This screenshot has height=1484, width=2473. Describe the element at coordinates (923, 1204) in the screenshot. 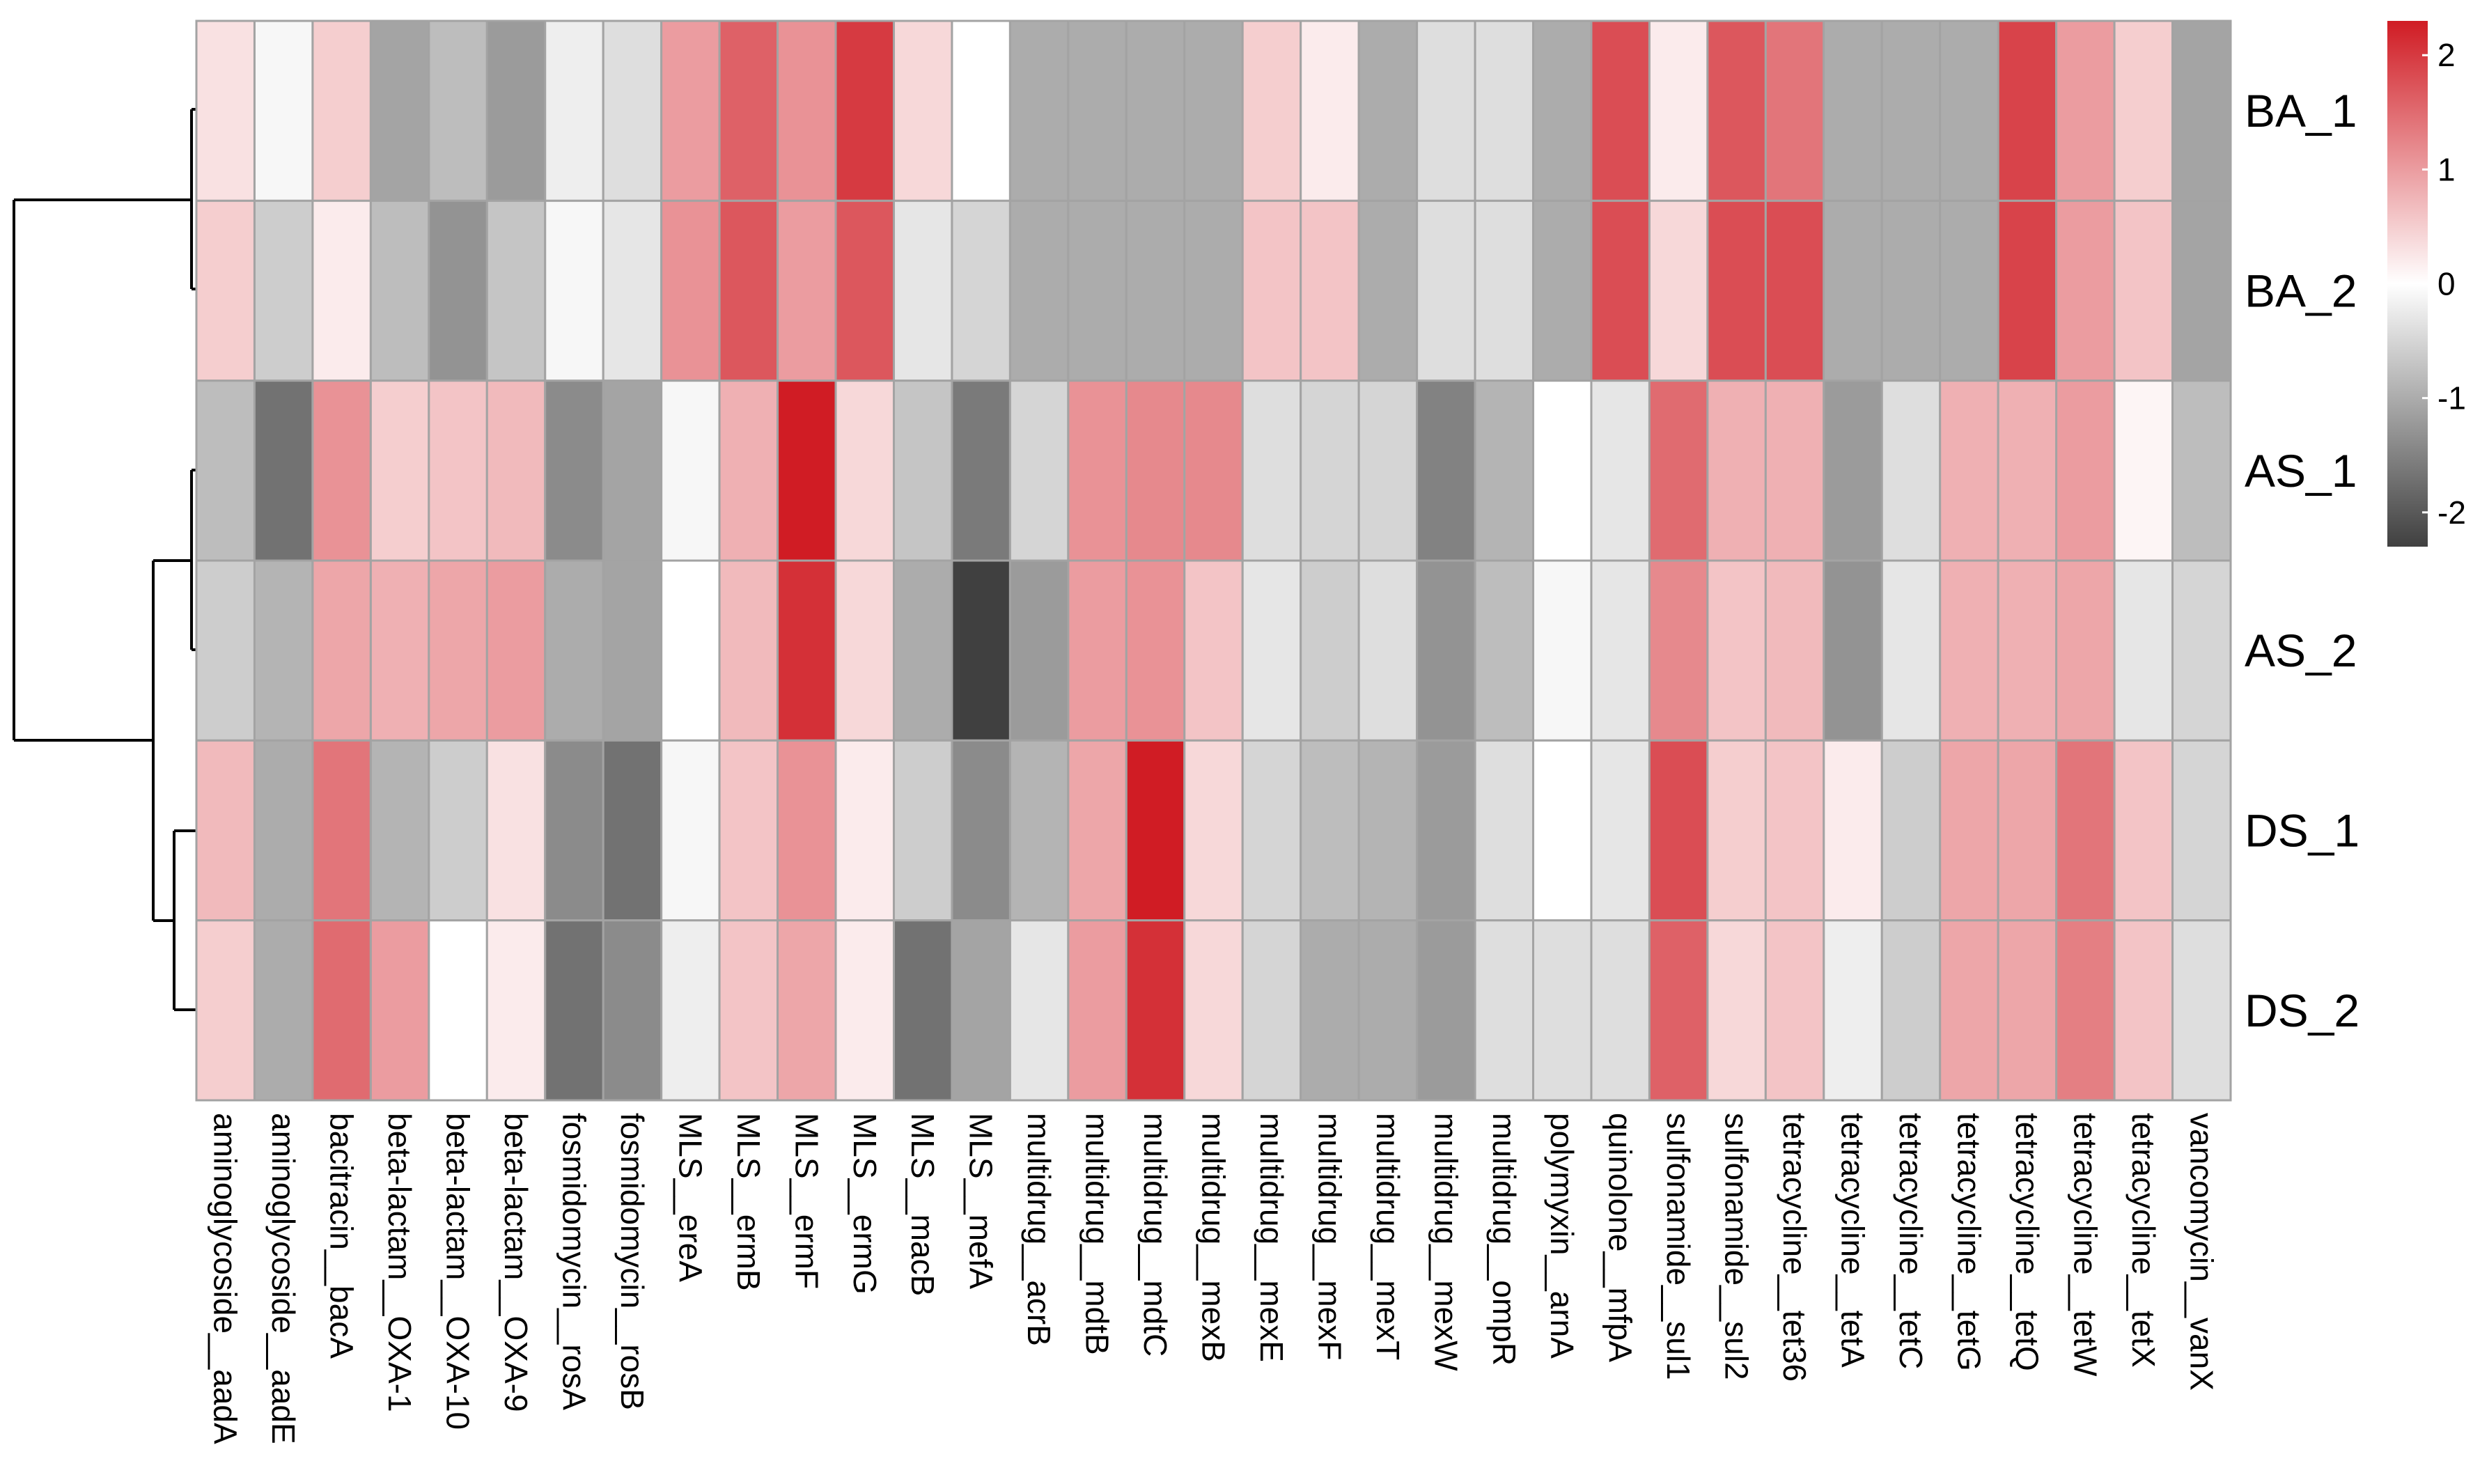

I see `column-label: MLS__macB` at that location.